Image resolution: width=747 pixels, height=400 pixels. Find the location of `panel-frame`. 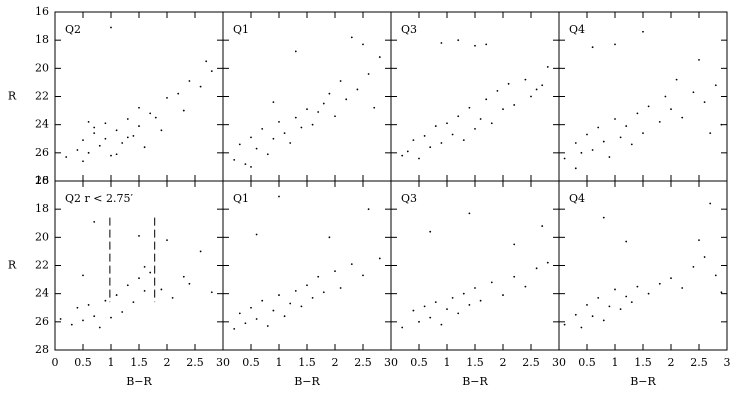

panel-frame is located at coordinates (307, 96).